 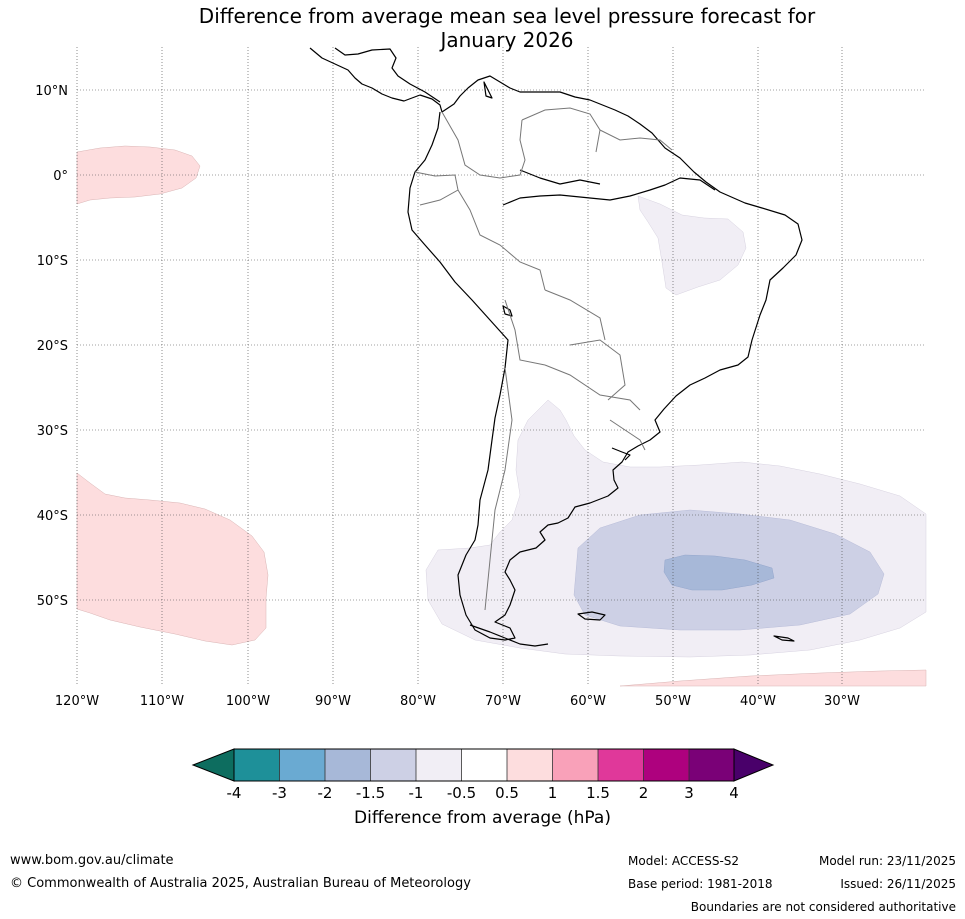 I want to click on base-period-info: Base period: 1981-2018, so click(x=700, y=884).